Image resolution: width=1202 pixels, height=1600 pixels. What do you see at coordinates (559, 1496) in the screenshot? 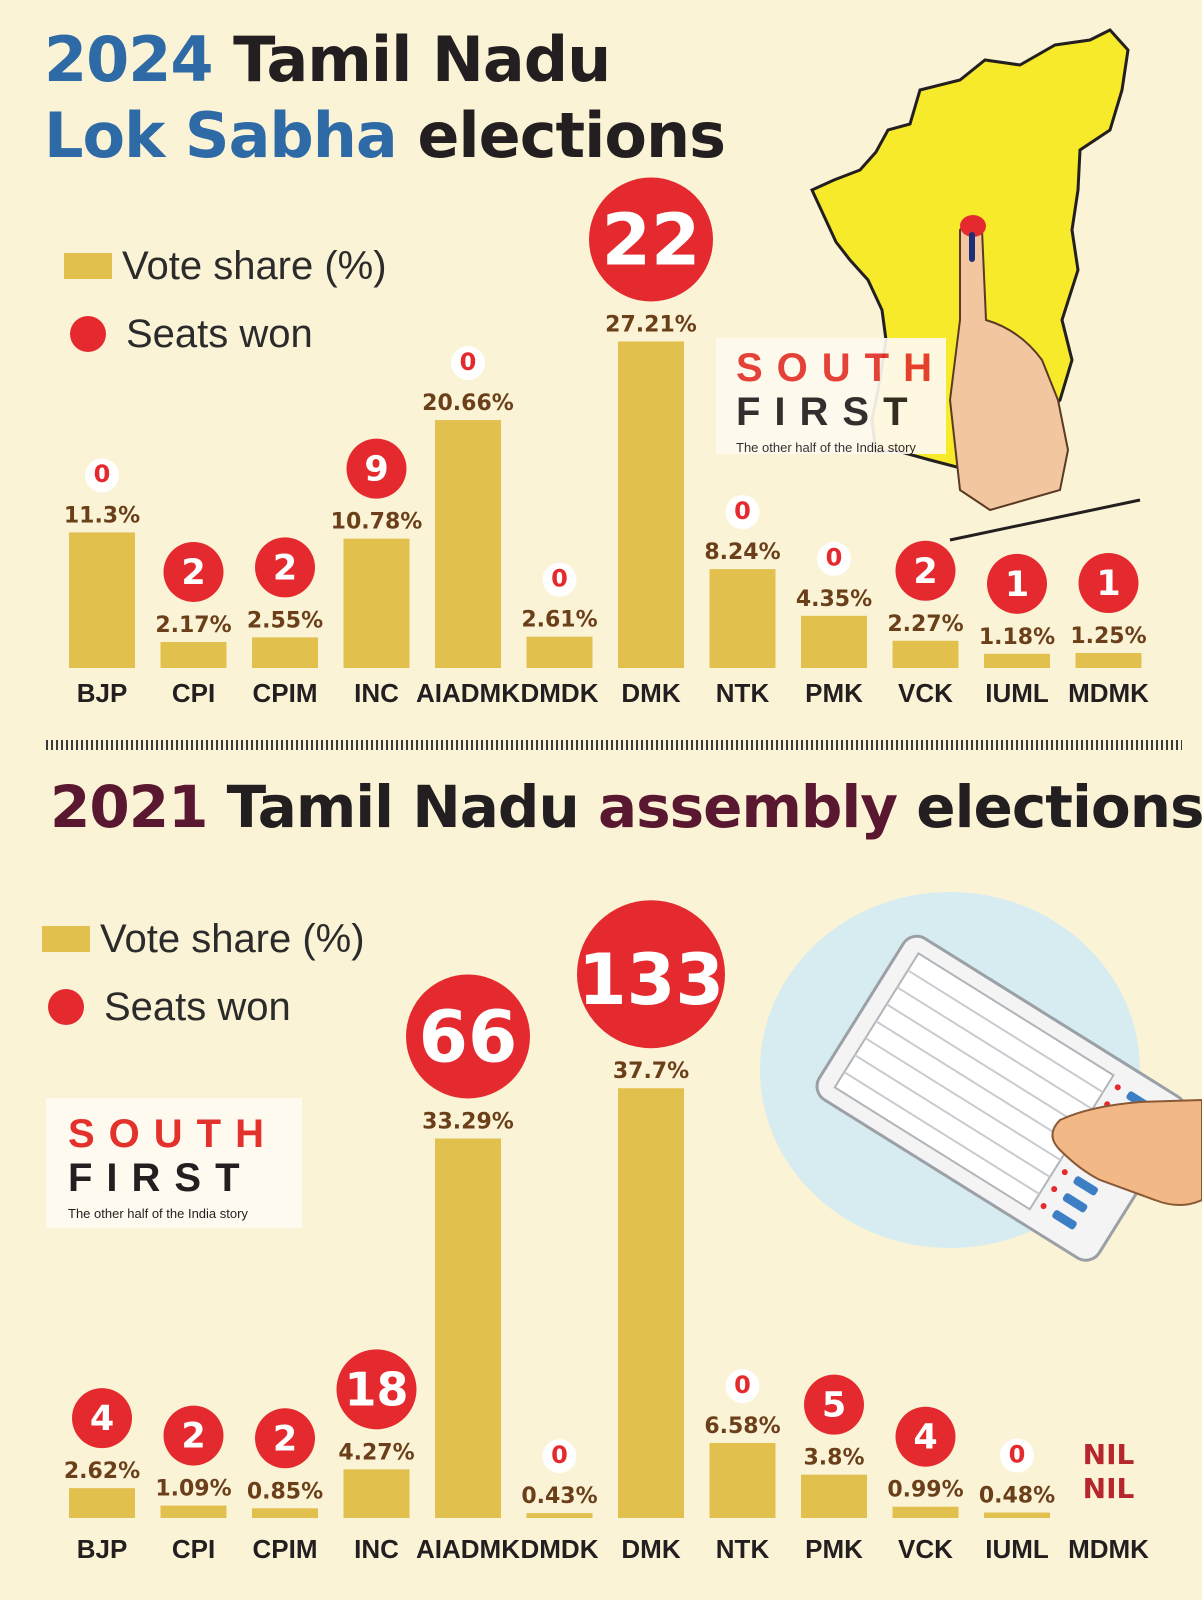
I see `value-label: 0.43%` at bounding box center [559, 1496].